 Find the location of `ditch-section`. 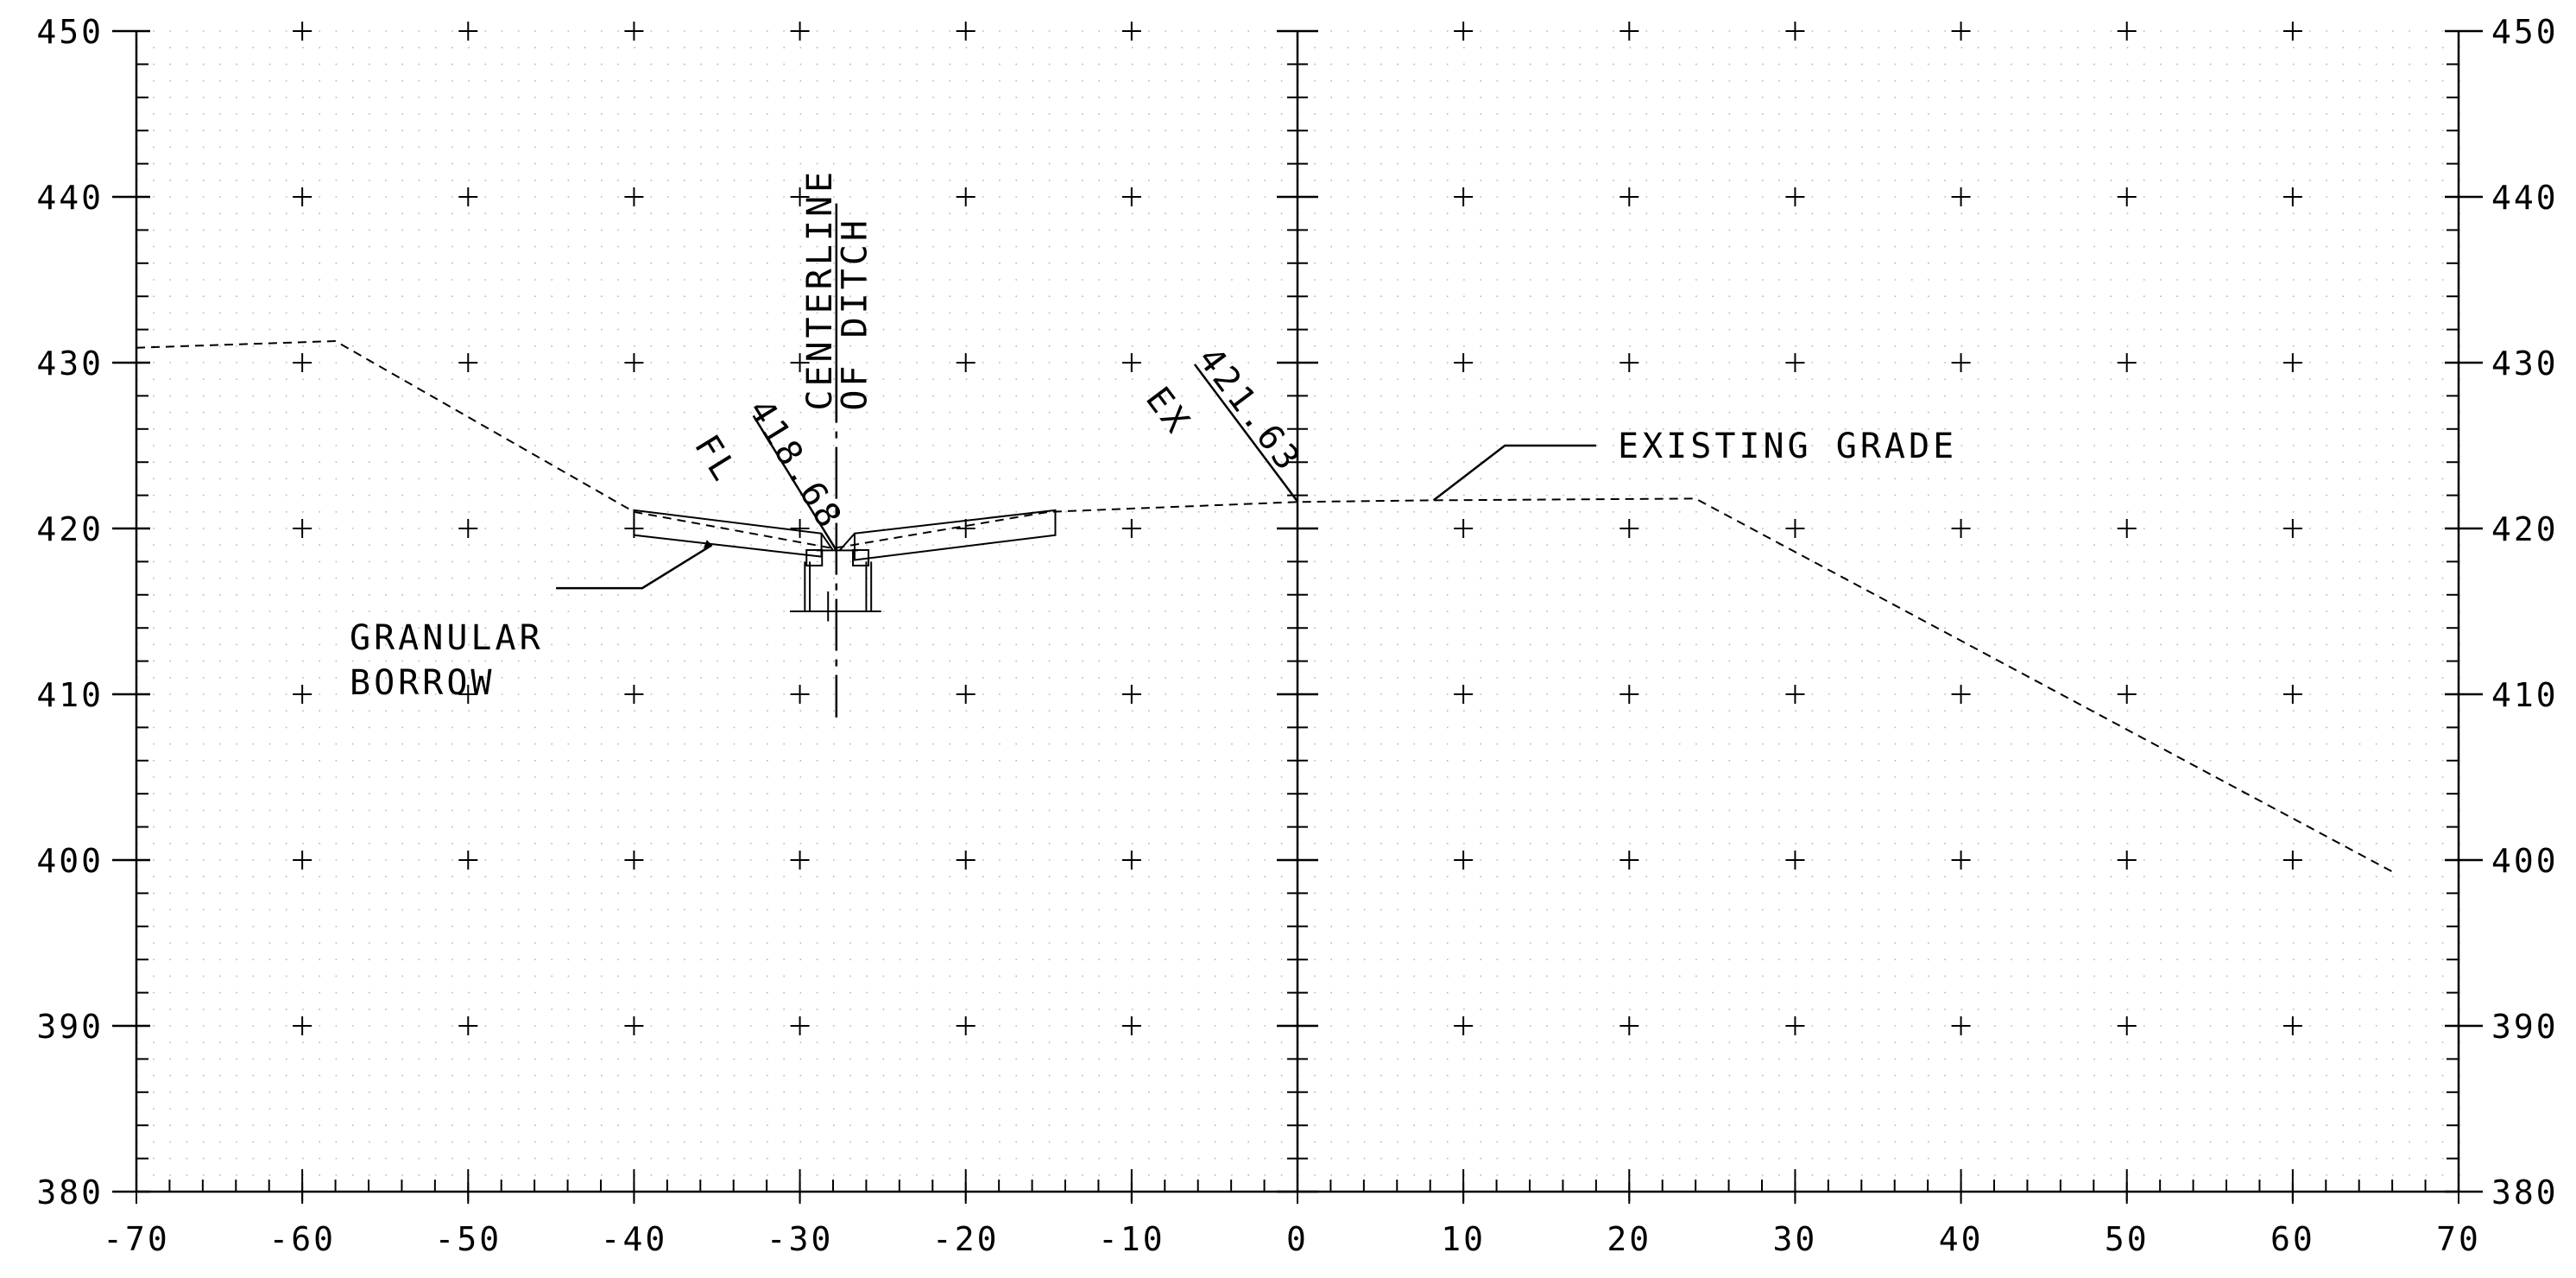

ditch-section is located at coordinates (845, 544).